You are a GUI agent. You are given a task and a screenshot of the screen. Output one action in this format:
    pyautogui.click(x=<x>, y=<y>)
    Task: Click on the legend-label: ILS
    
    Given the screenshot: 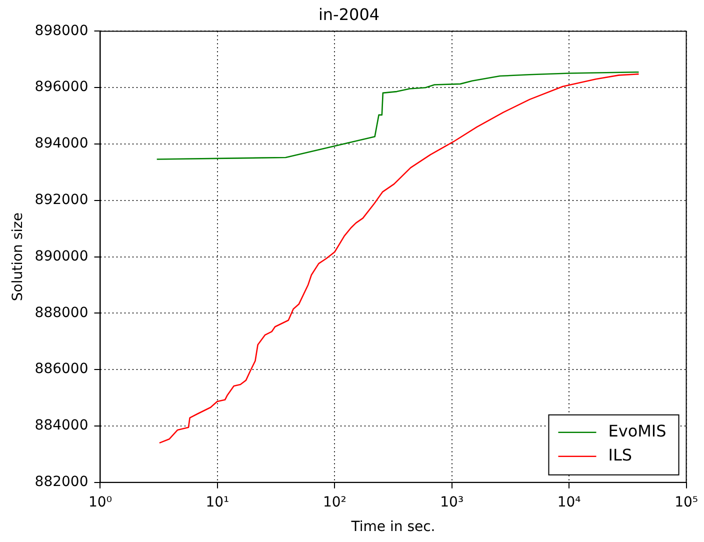 What is the action you would take?
    pyautogui.click(x=620, y=455)
    